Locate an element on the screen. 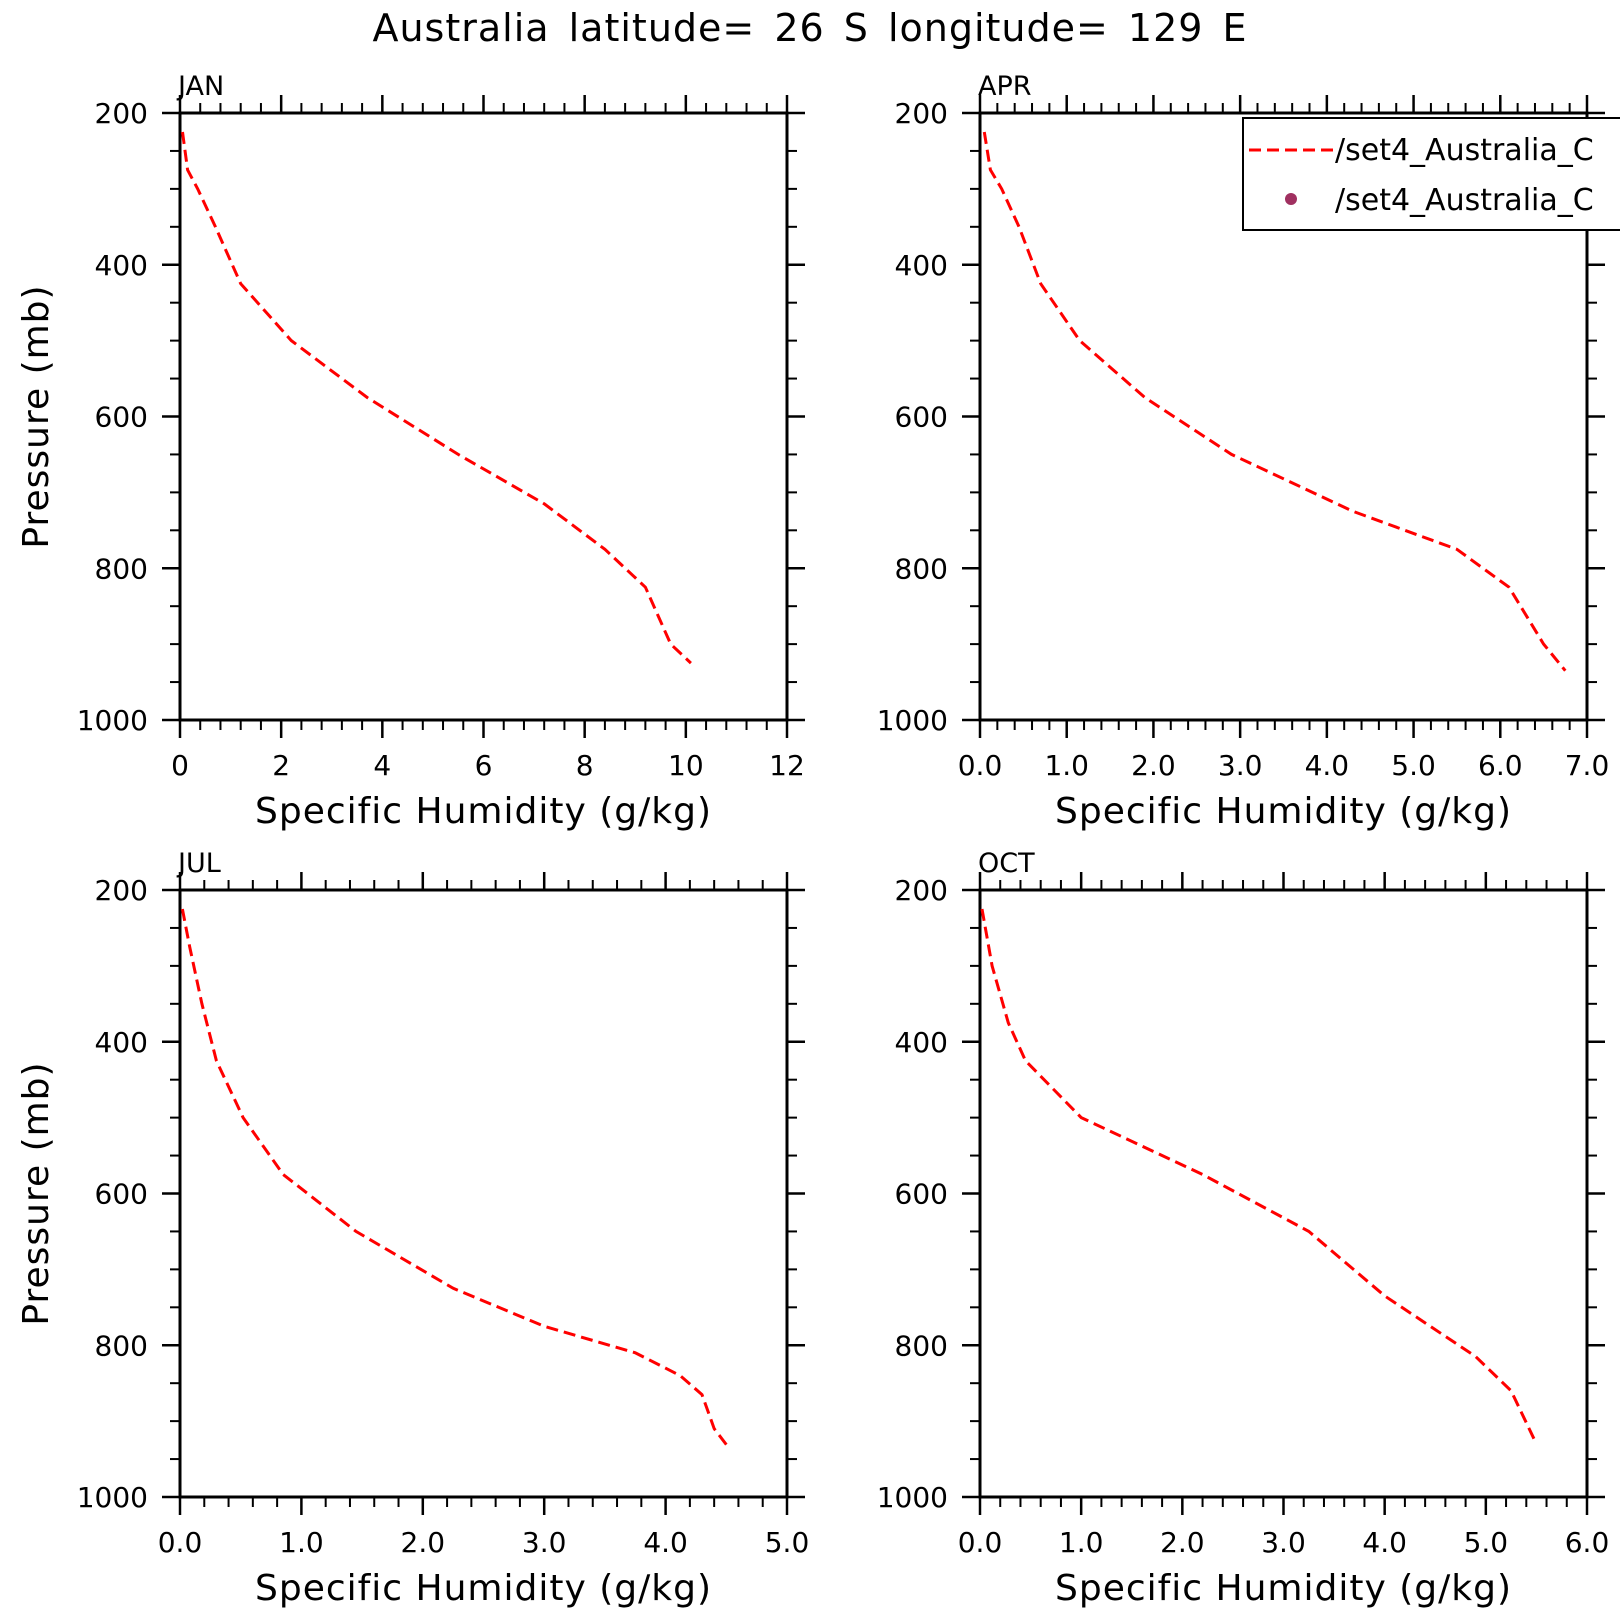 The width and height of the screenshot is (1620, 1620). x-tick-label: 0 is located at coordinates (180, 765).